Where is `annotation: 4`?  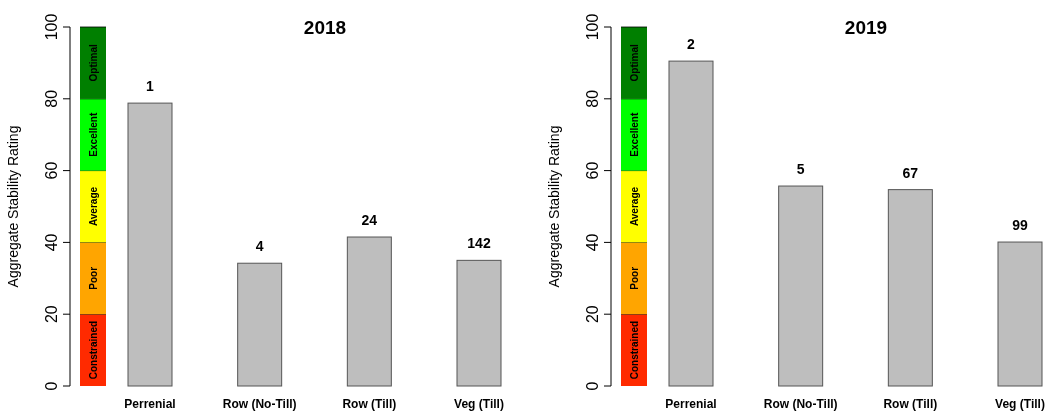 annotation: 4 is located at coordinates (259, 246).